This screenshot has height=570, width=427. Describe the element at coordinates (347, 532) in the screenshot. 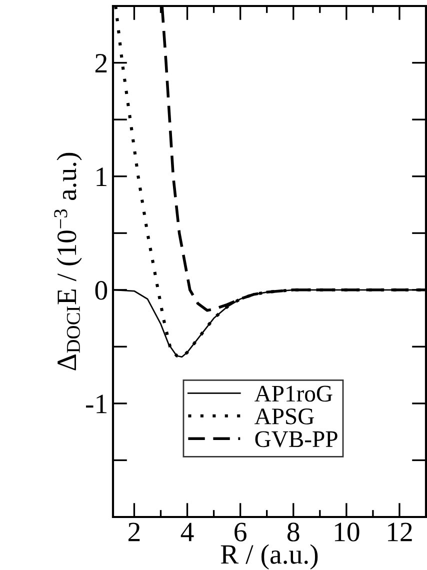

I see `x-tick-label: 10` at that location.